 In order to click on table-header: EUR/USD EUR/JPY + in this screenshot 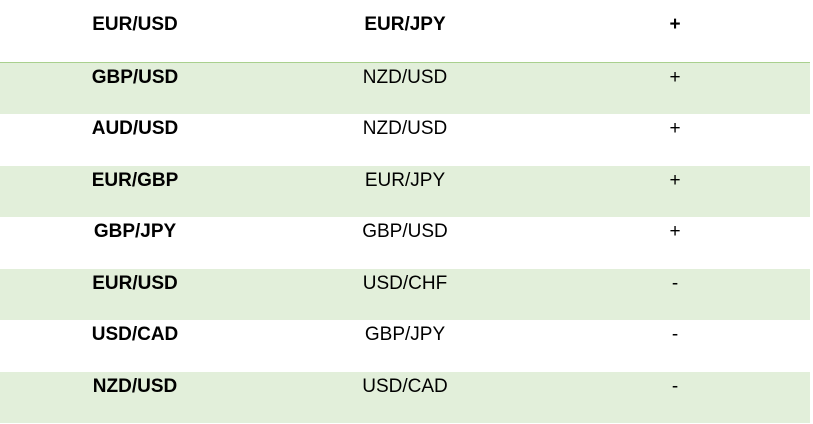, I will do `click(405, 36)`.